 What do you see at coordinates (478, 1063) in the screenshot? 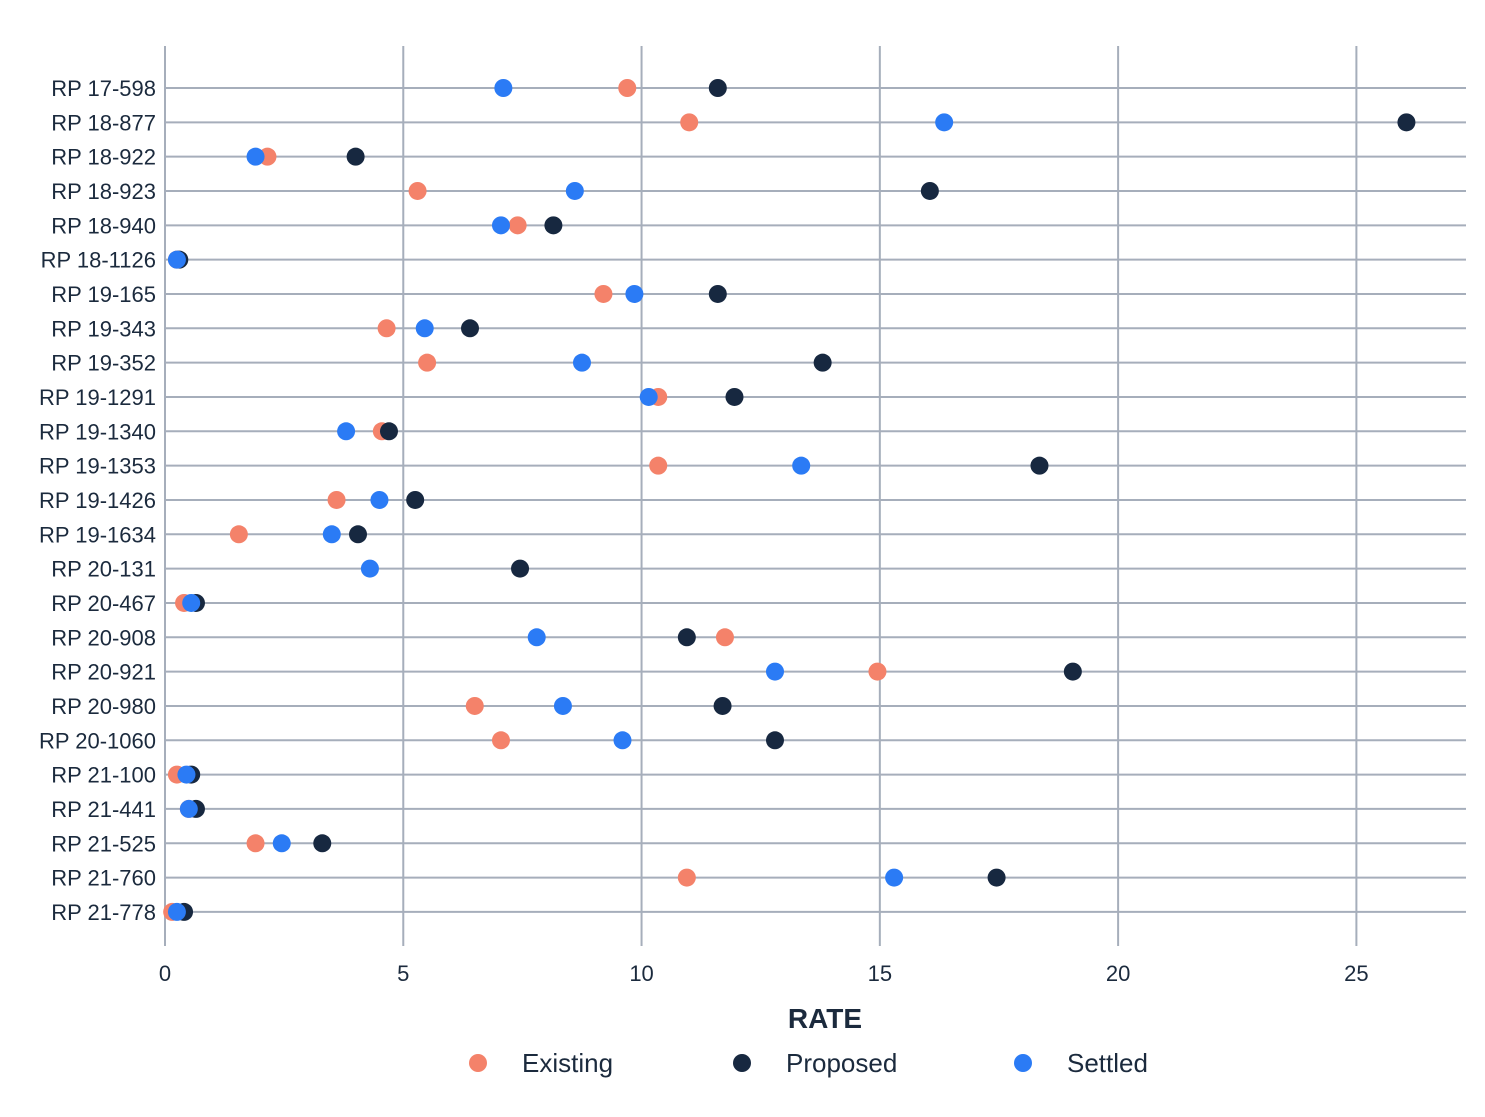
I see `legend-marker-existing` at bounding box center [478, 1063].